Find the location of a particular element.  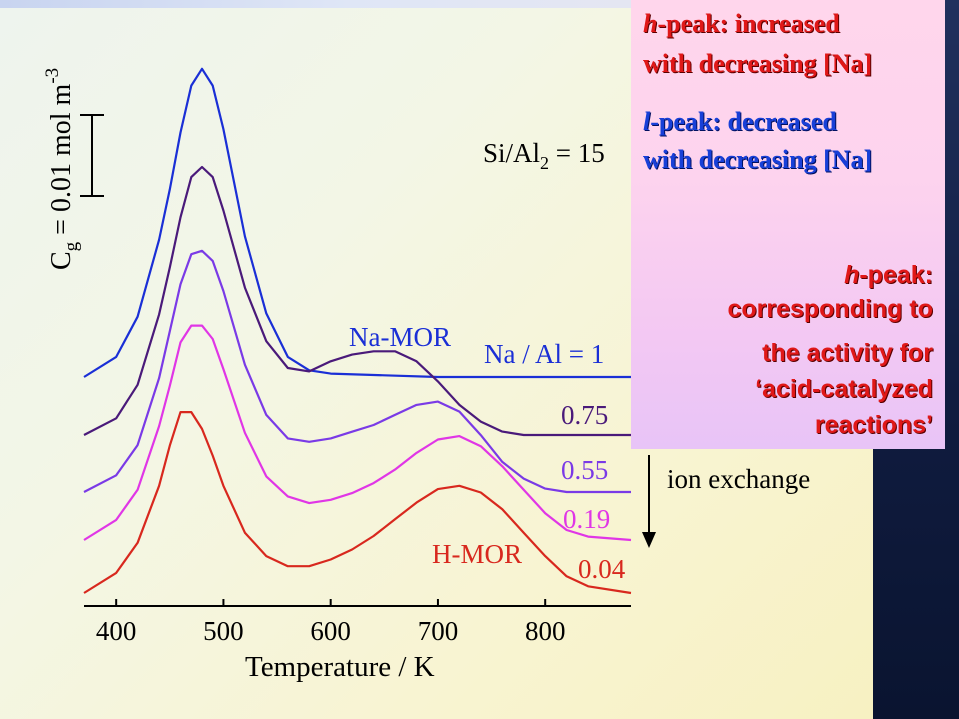

summary-line-1: h-peak: is located at coordinates (888, 275).